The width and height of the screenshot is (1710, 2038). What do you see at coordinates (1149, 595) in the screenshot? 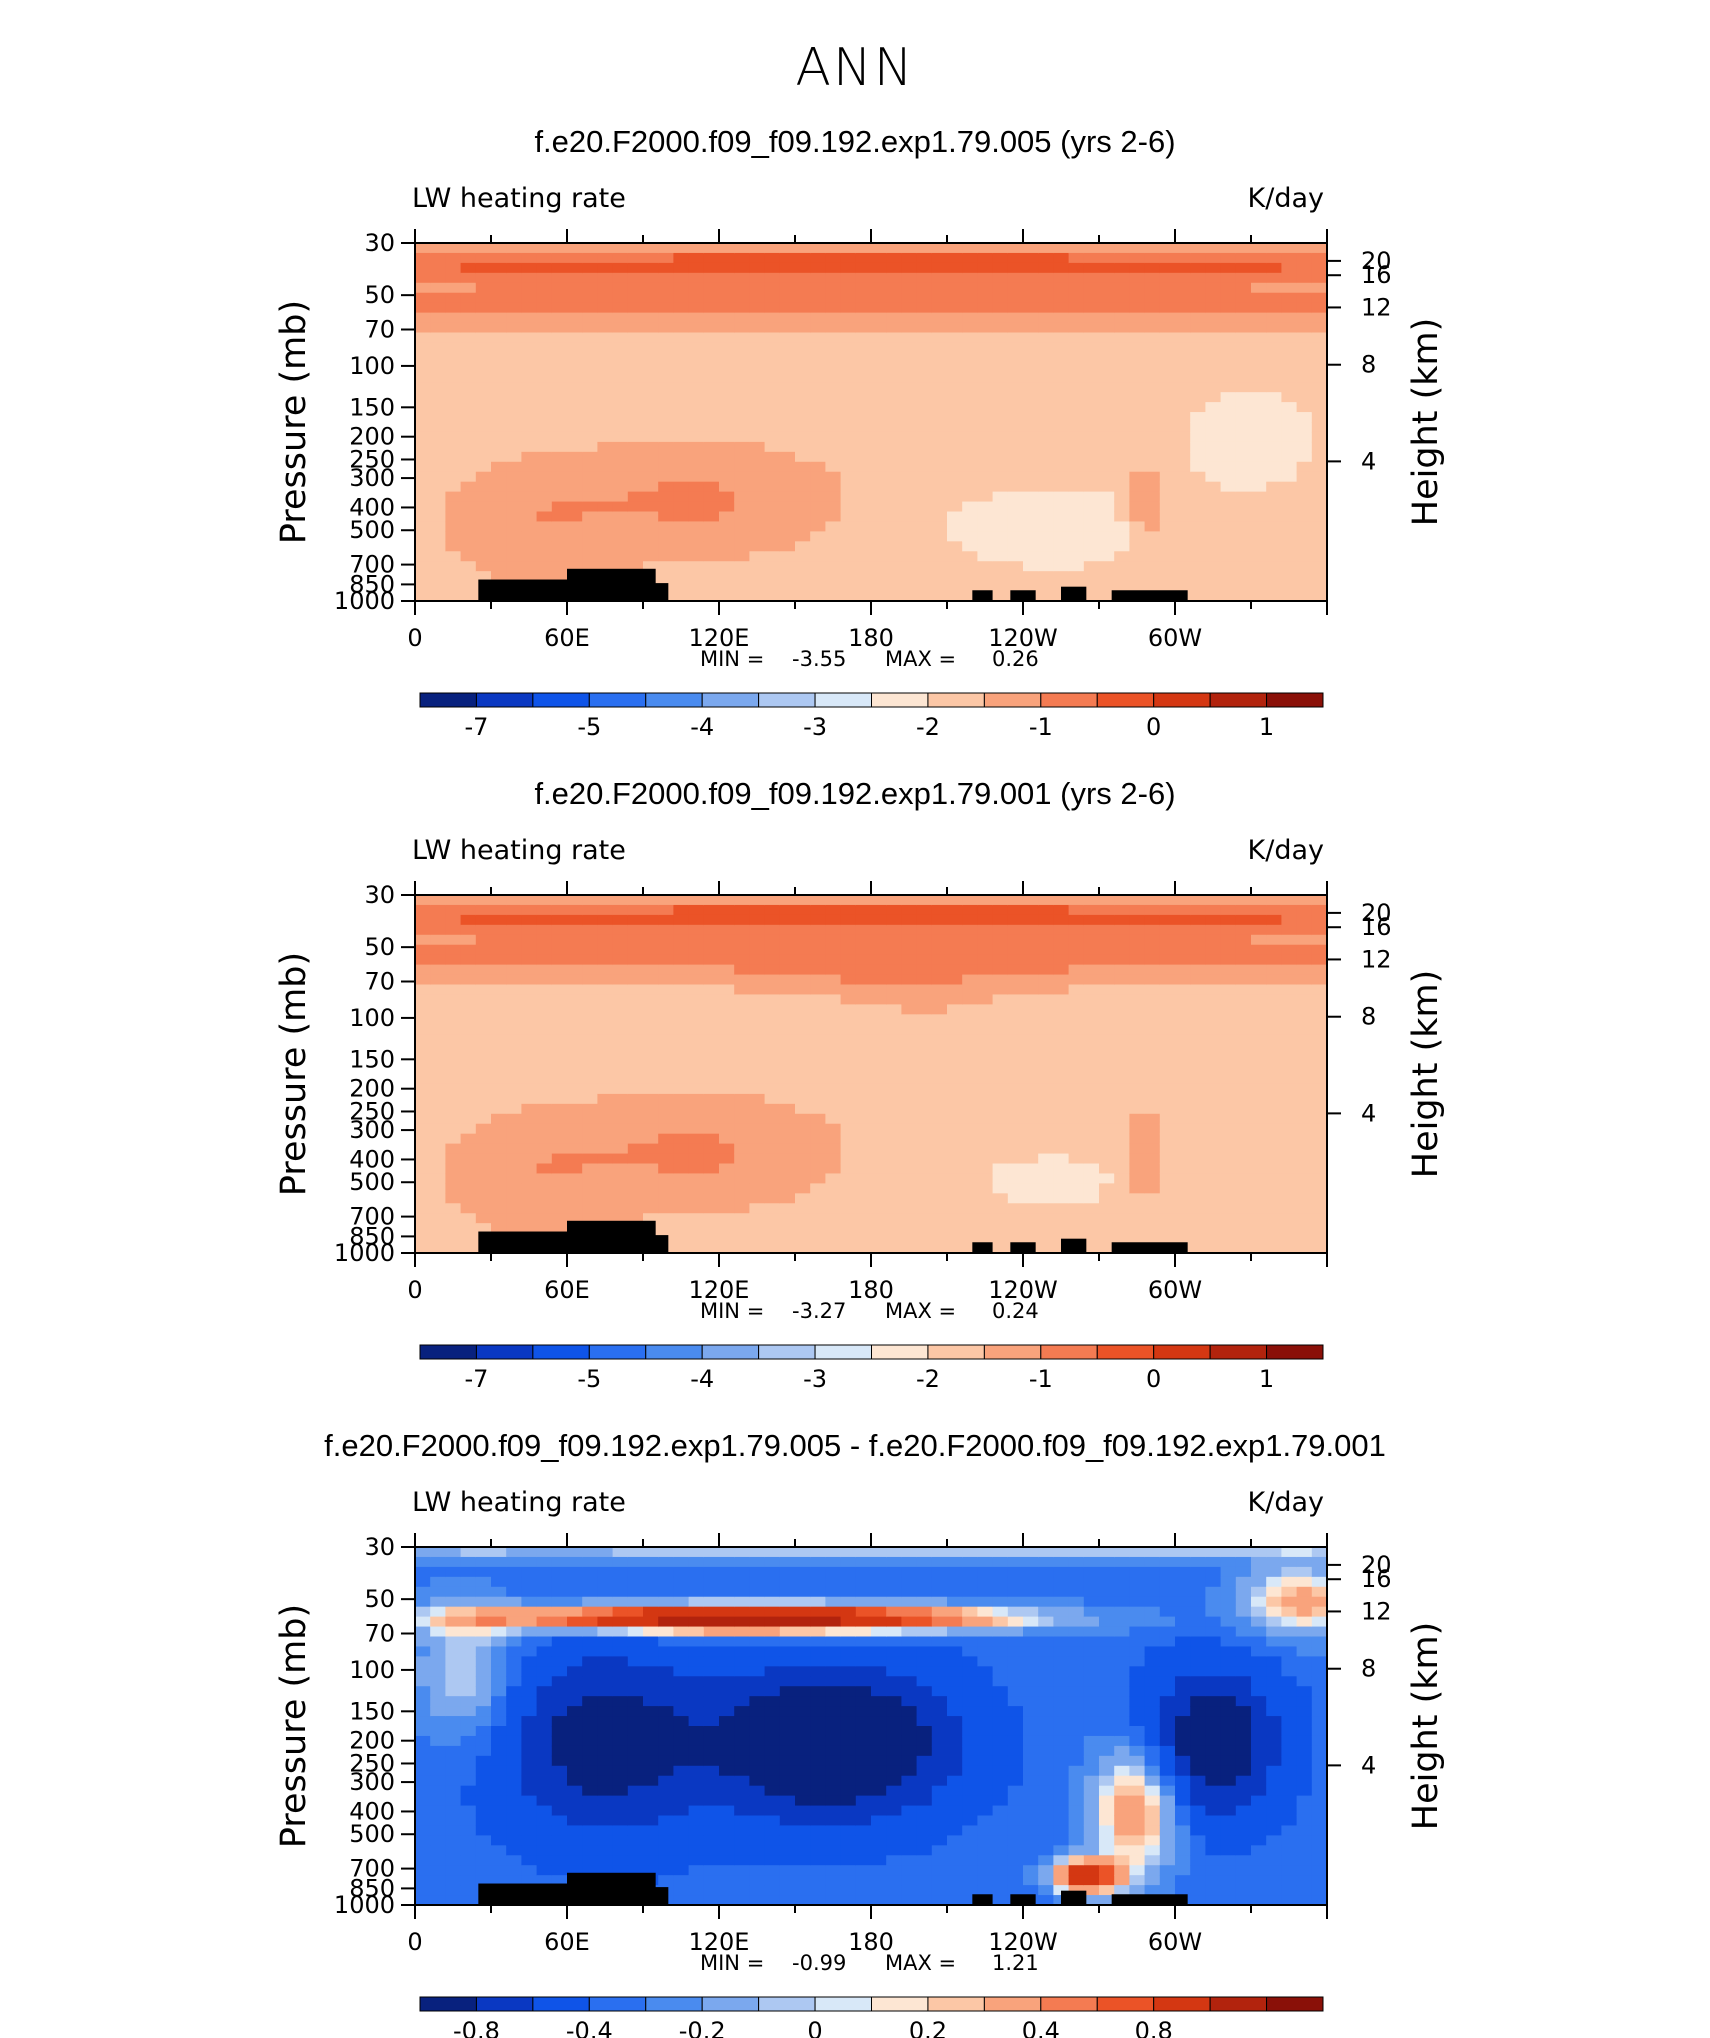
I see `topography-mask` at bounding box center [1149, 595].